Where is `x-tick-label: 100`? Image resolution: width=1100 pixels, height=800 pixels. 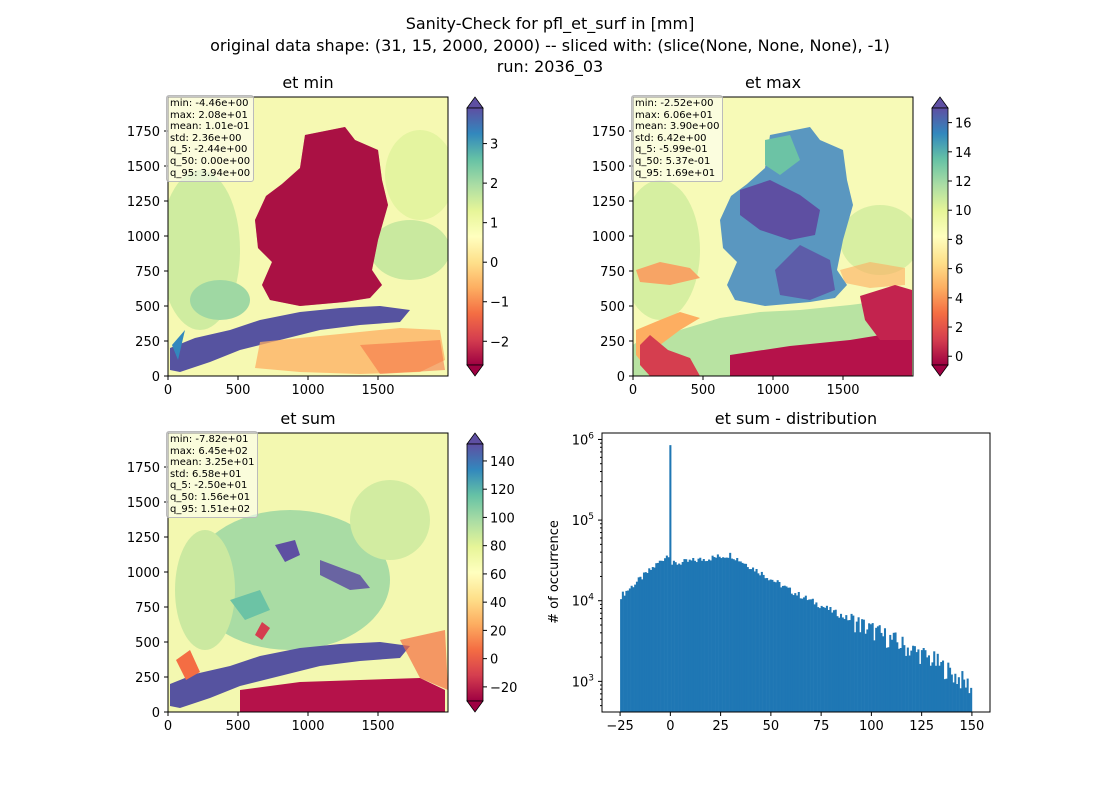 x-tick-label: 100 is located at coordinates (871, 726).